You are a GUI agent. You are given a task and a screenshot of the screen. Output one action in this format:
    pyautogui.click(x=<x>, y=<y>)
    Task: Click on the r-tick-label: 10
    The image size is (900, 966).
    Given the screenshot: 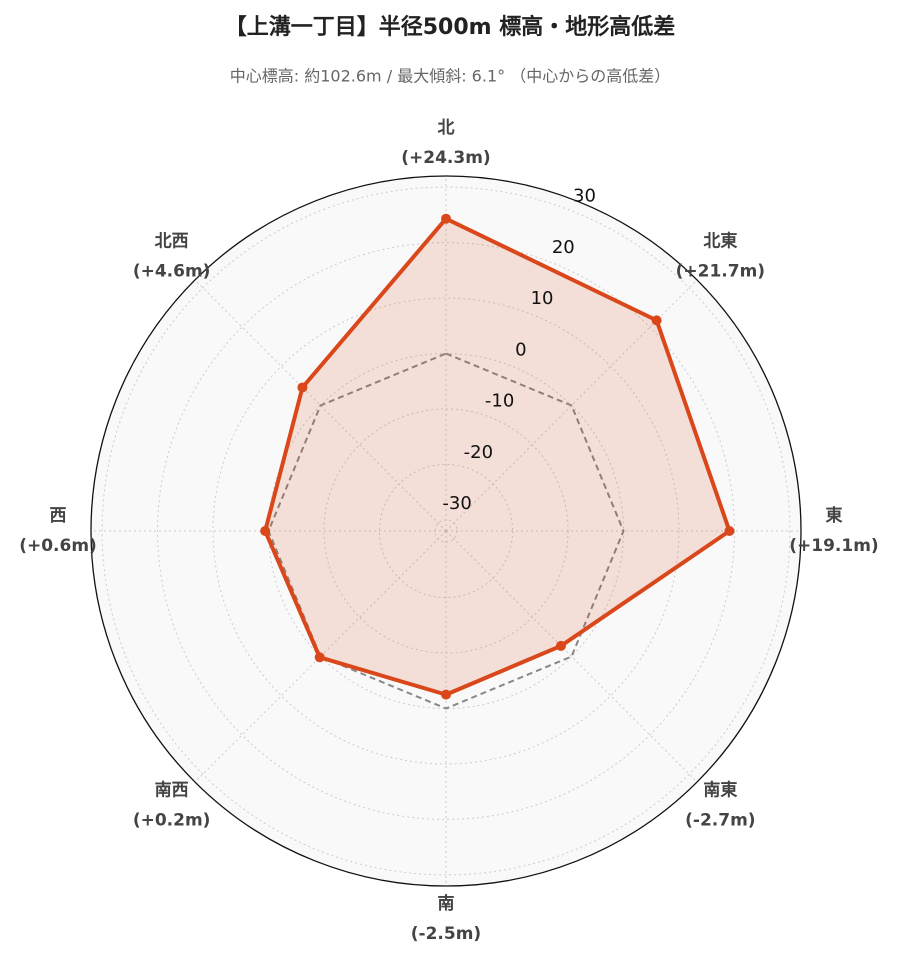 What is the action you would take?
    pyautogui.click(x=542, y=298)
    